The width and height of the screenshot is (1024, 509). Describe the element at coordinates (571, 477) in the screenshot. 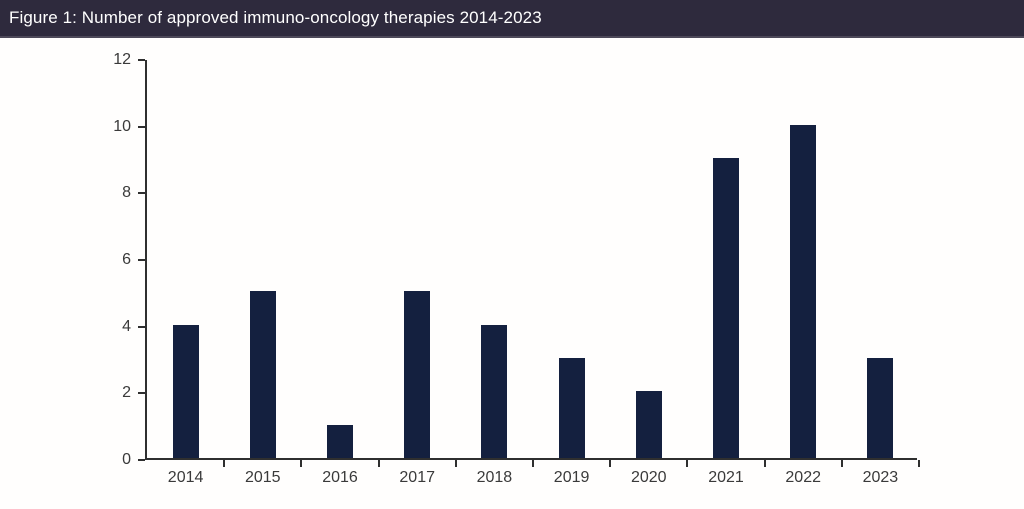

I see `x-tick-label: 2019` at that location.